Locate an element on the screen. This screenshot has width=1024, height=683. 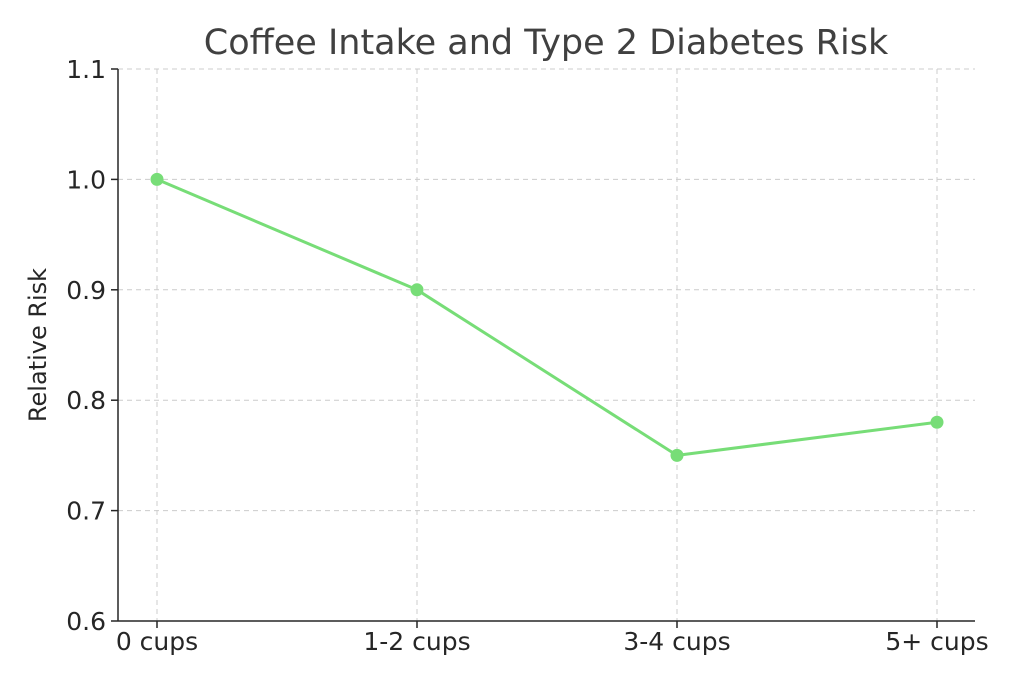
y-tick-label: 1.1 is located at coordinates (86, 69).